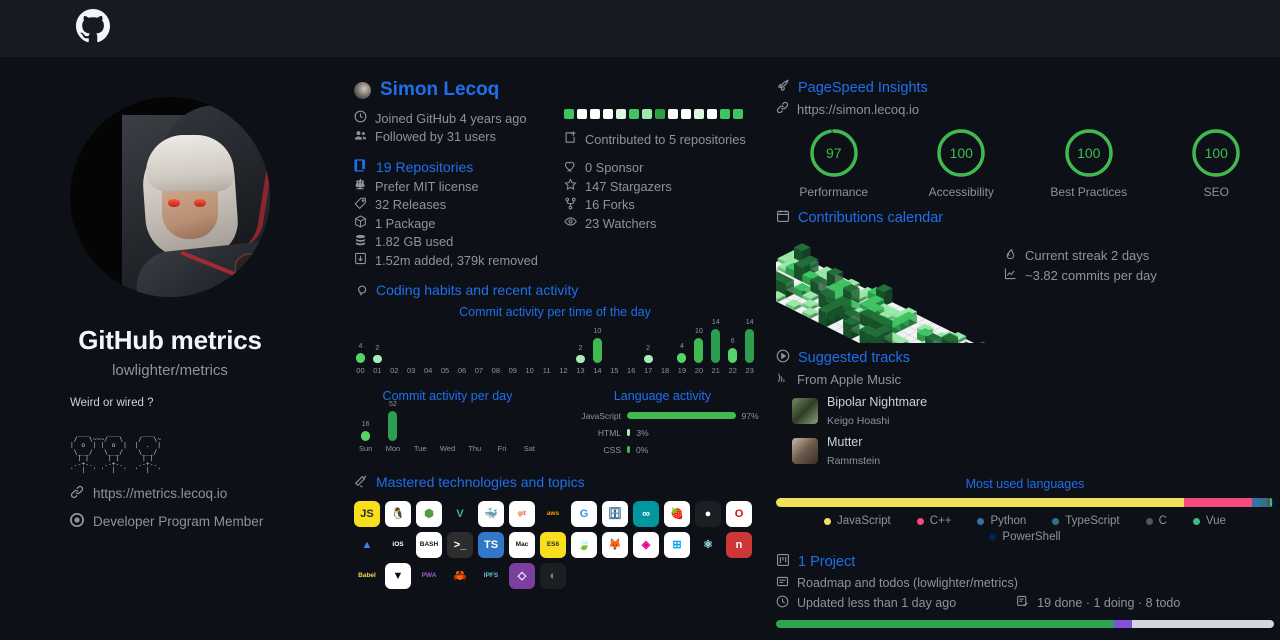  Describe the element at coordinates (646, 513) in the screenshot. I see `tech-icon-arduino: ∞` at that location.